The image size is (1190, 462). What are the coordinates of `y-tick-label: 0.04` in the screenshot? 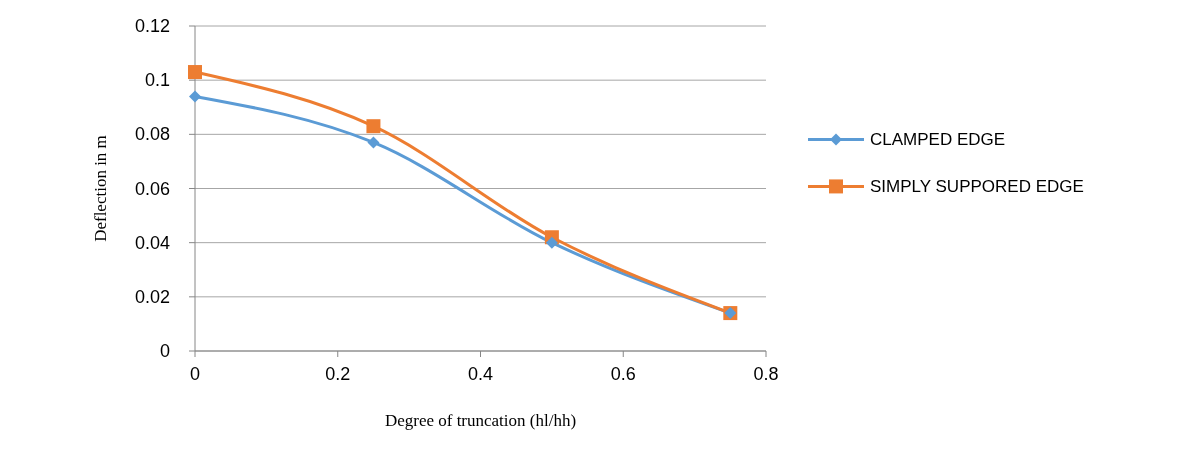 It's located at (152, 242).